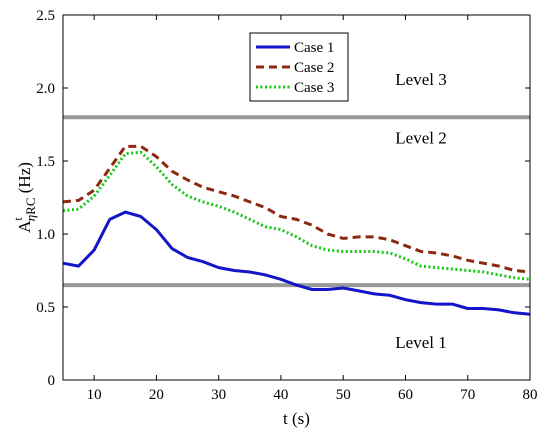 This screenshot has width=550, height=436. I want to click on y-tick-label: 1.5, so click(45, 162).